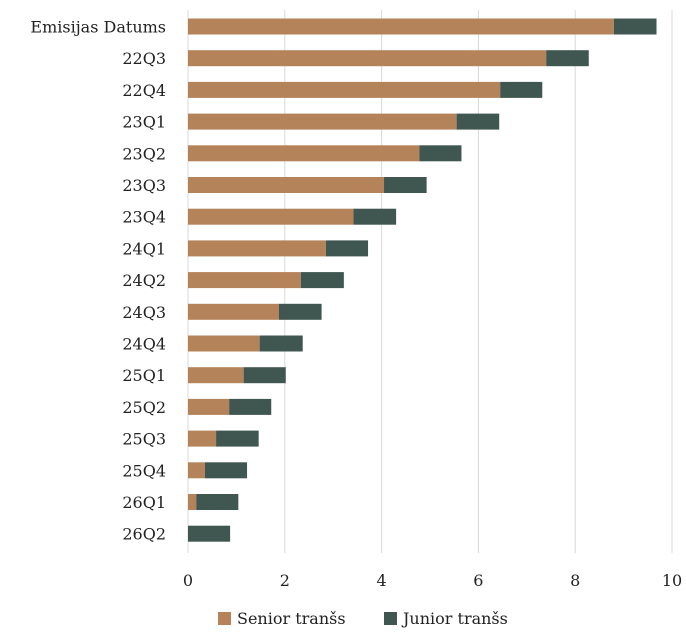  I want to click on category-label-24q2: 24Q2, so click(144, 280).